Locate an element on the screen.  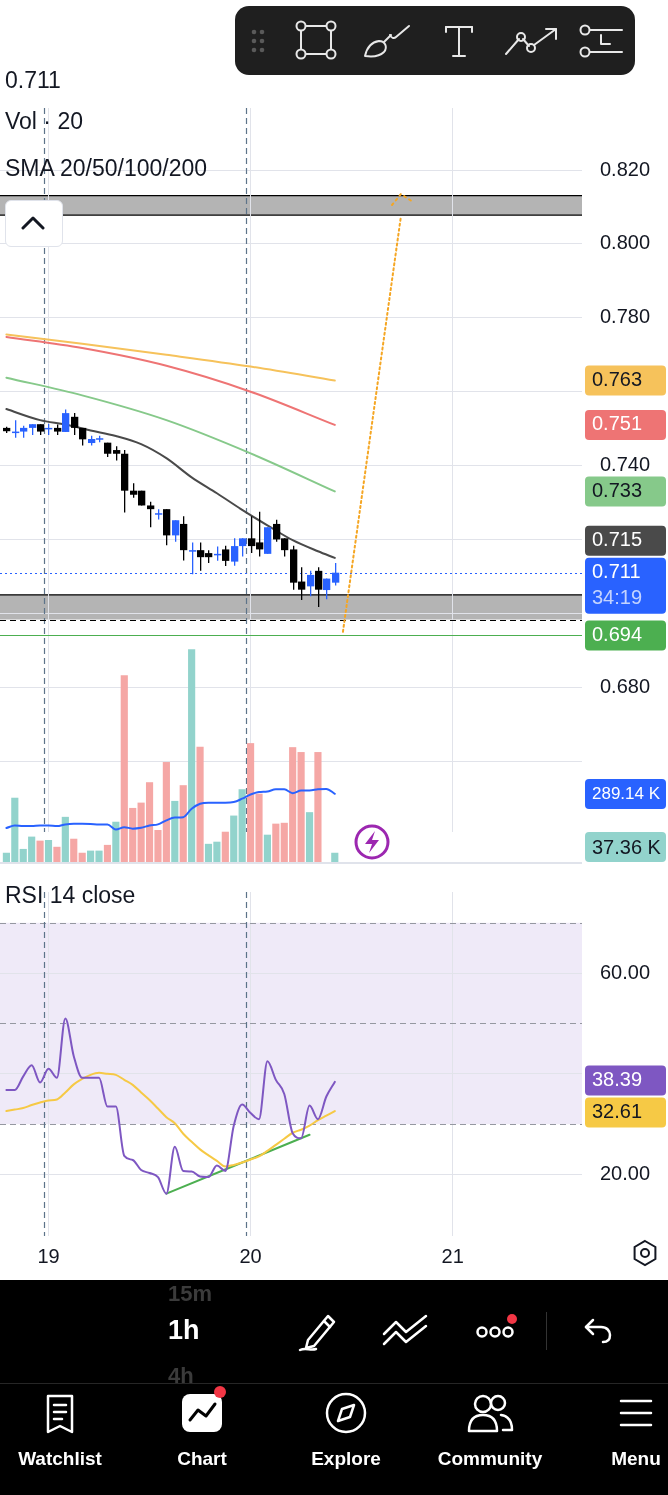
text: 0.751 is located at coordinates (617, 423).